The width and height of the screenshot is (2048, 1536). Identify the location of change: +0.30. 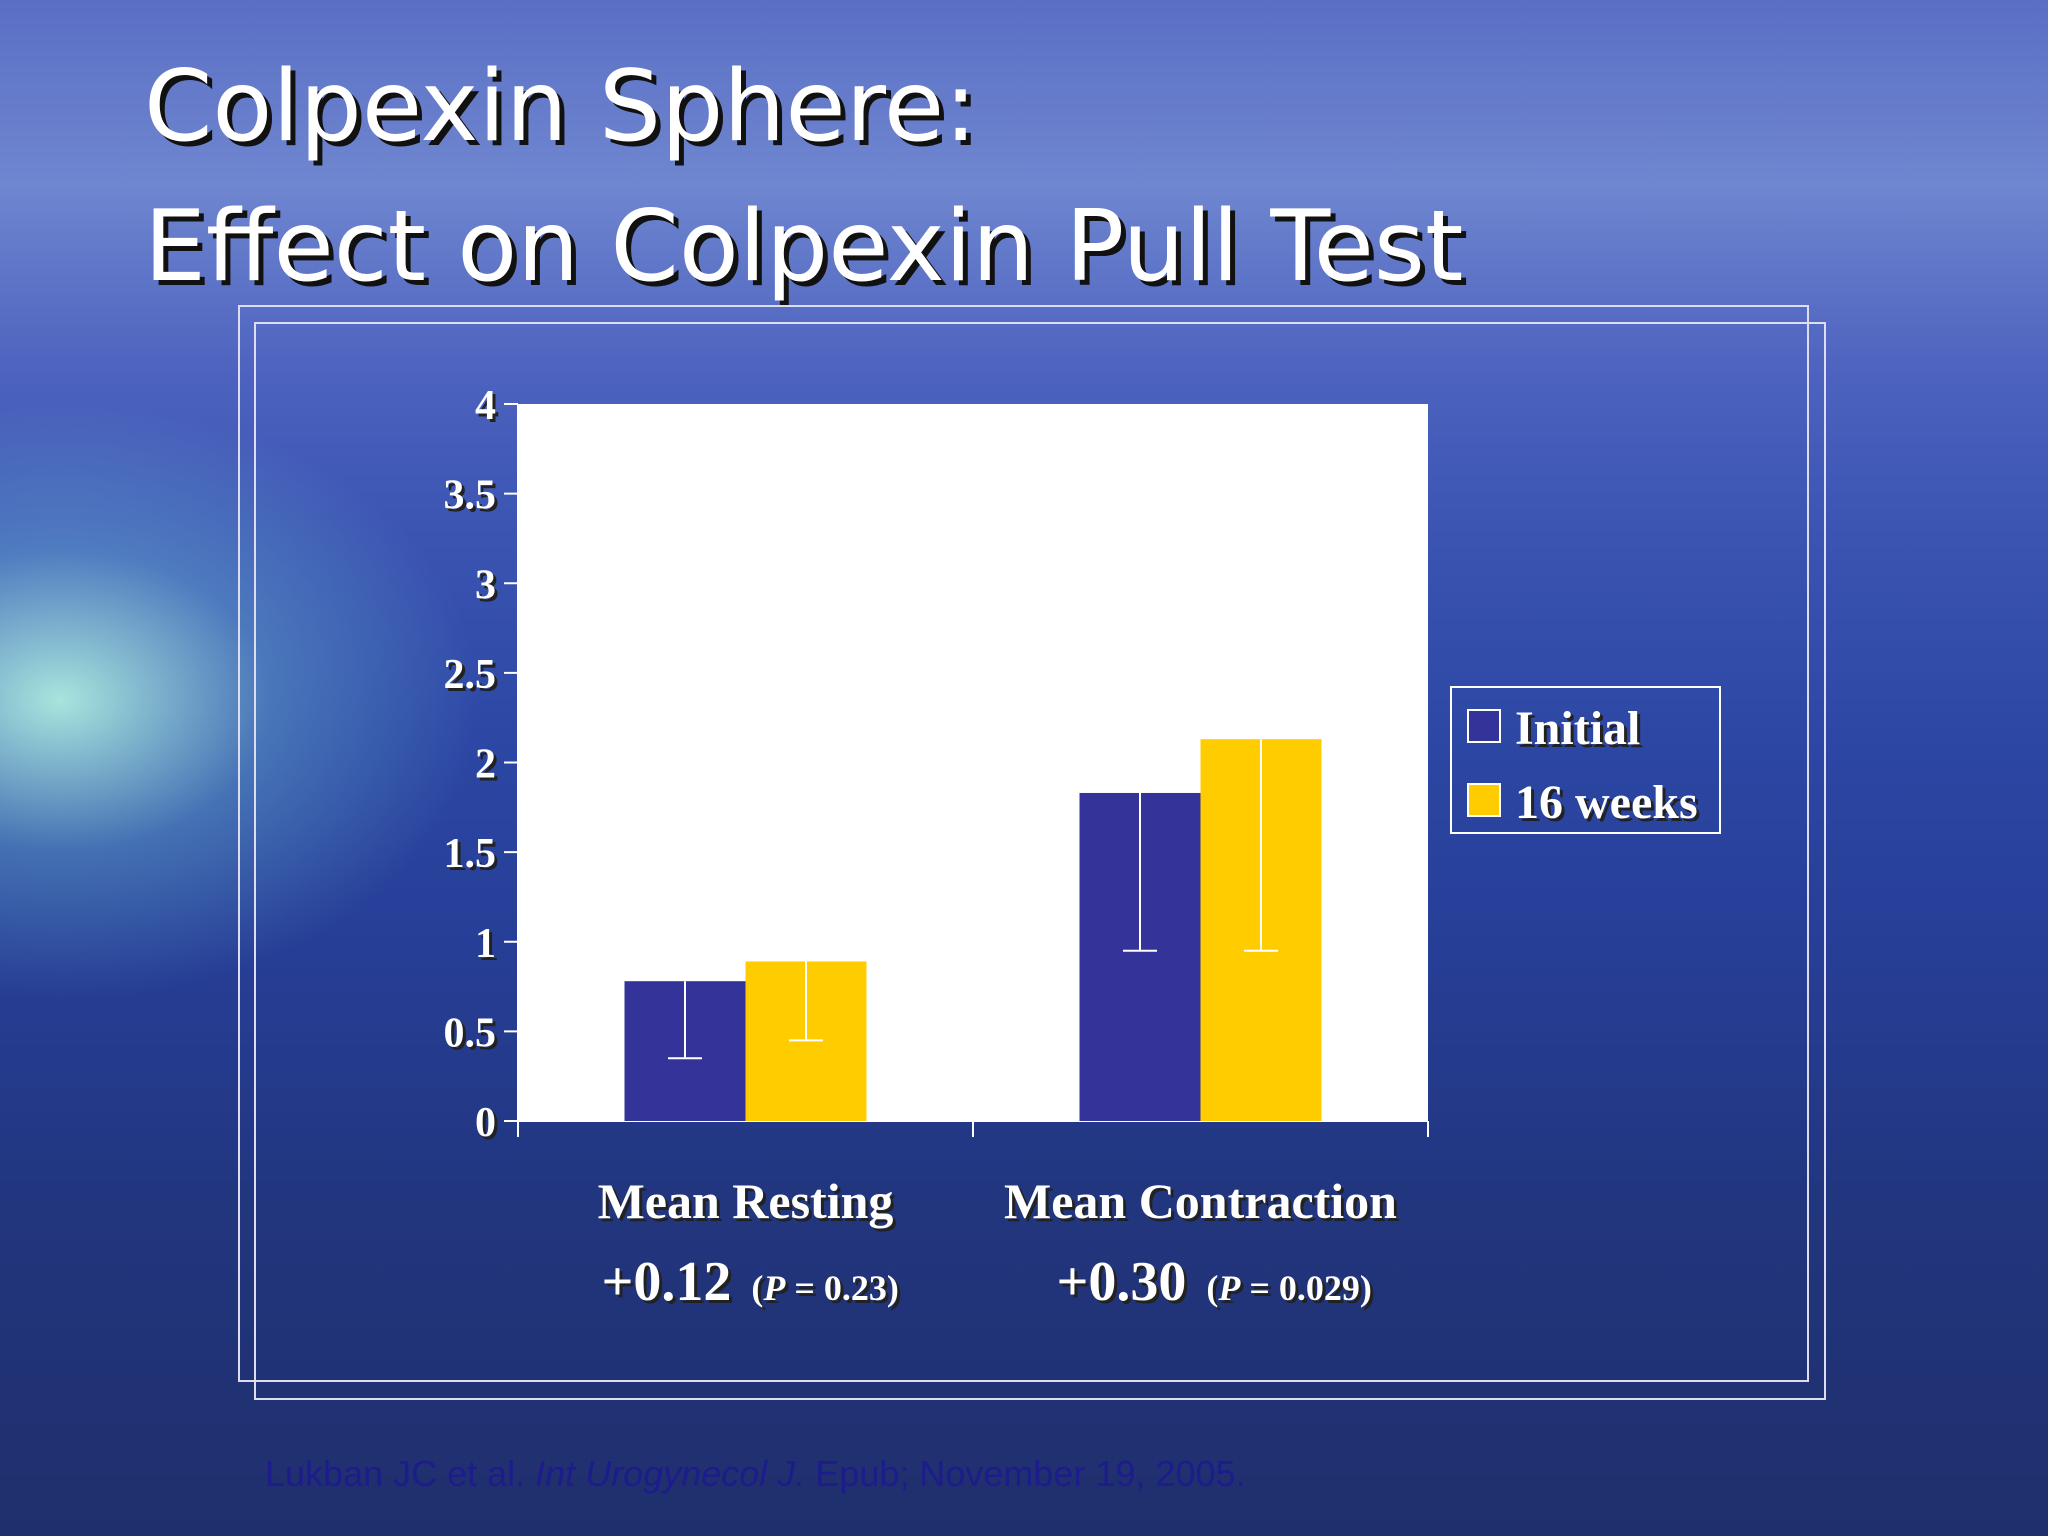
(1122, 1282).